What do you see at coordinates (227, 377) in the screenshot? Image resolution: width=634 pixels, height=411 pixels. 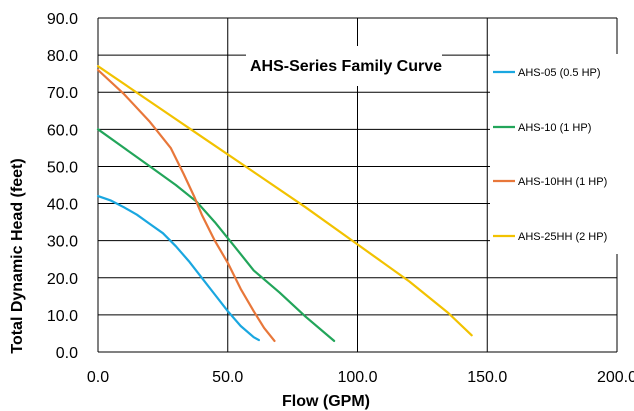 I see `x-tick-label: 50.0` at bounding box center [227, 377].